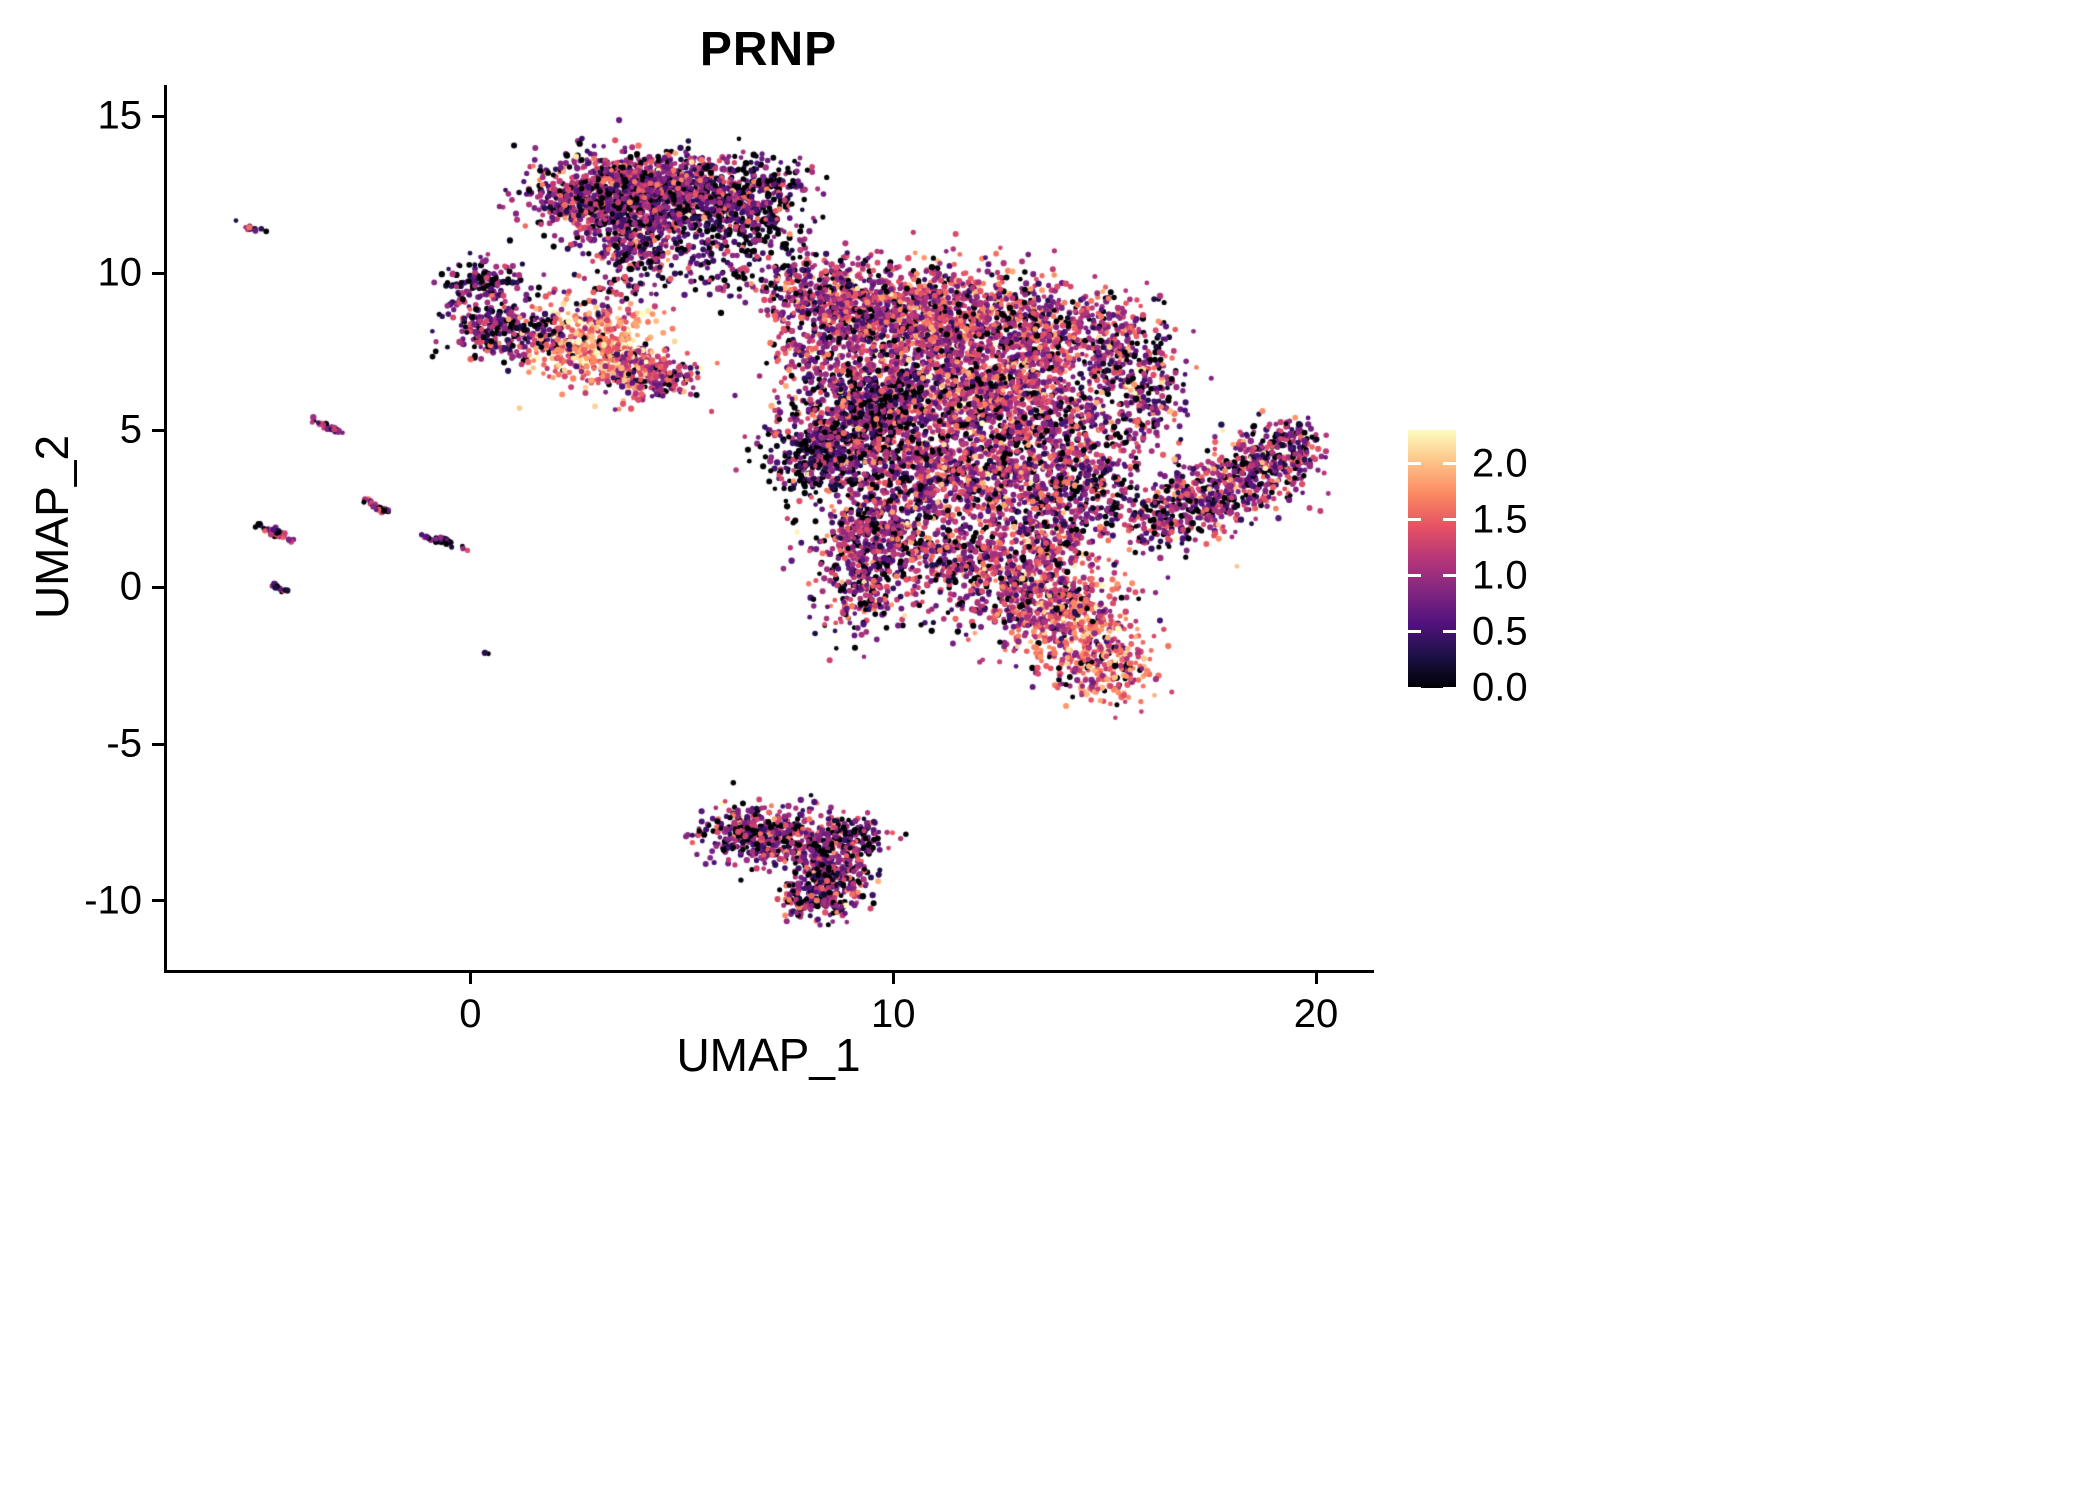 The height and width of the screenshot is (1500, 2100). Describe the element at coordinates (165, 529) in the screenshot. I see `y-axis-line` at that location.